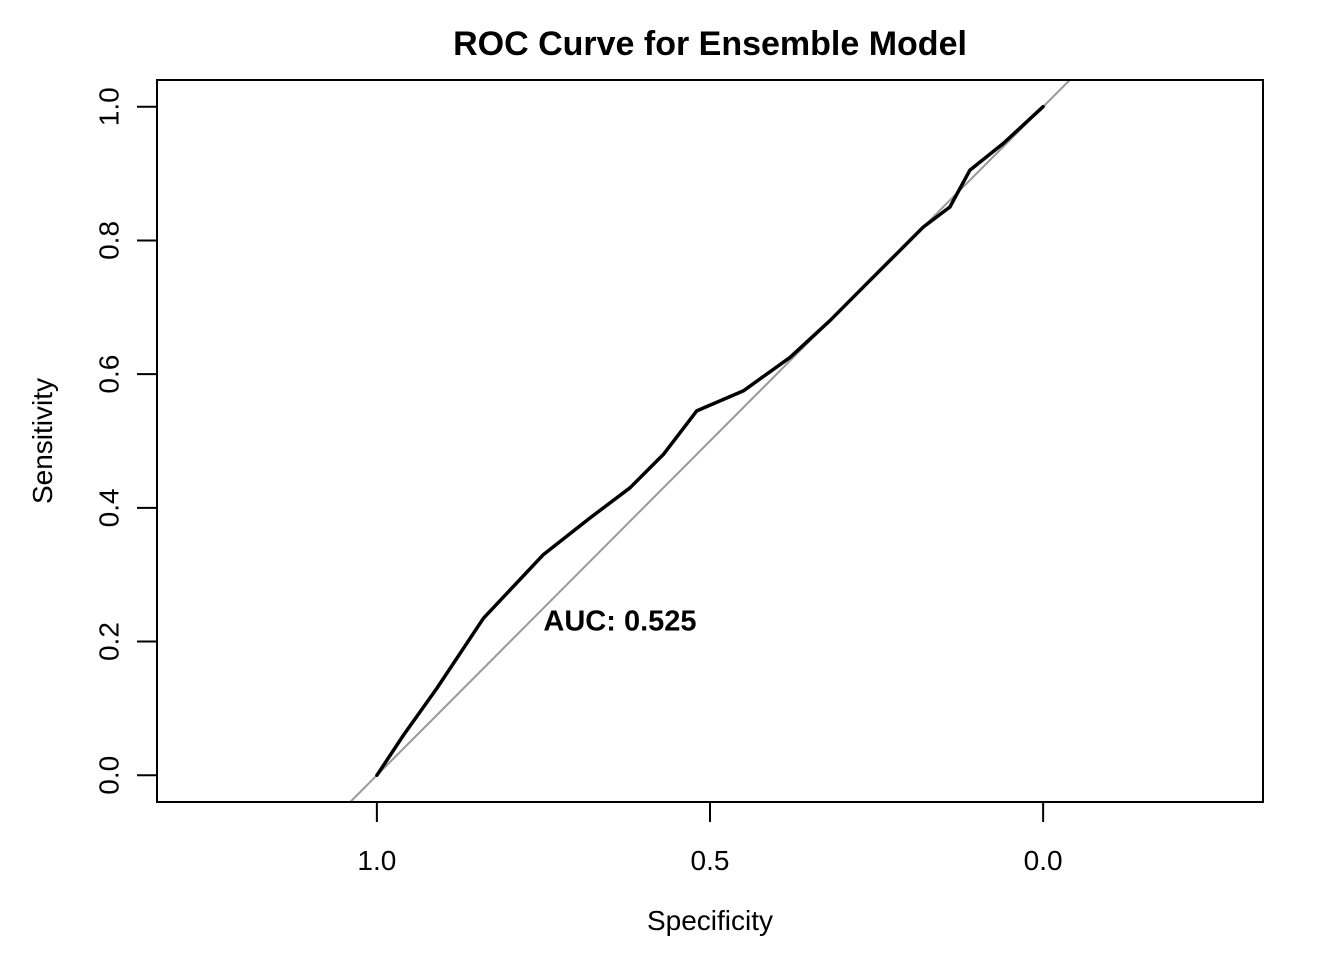 The height and width of the screenshot is (960, 1344). Describe the element at coordinates (109, 775) in the screenshot. I see `y-tick-label: 0.0` at that location.